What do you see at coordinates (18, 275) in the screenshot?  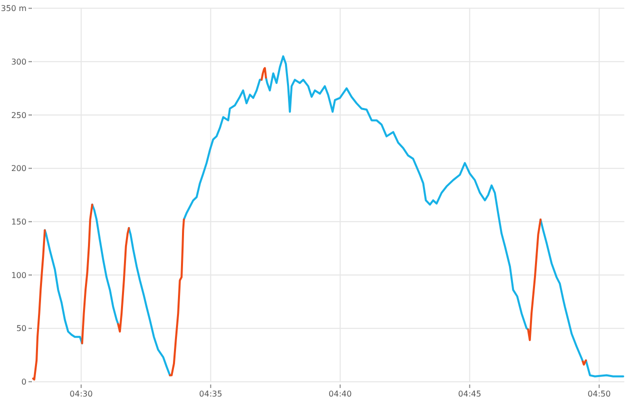 I see `y-tick-label: 100` at bounding box center [18, 275].